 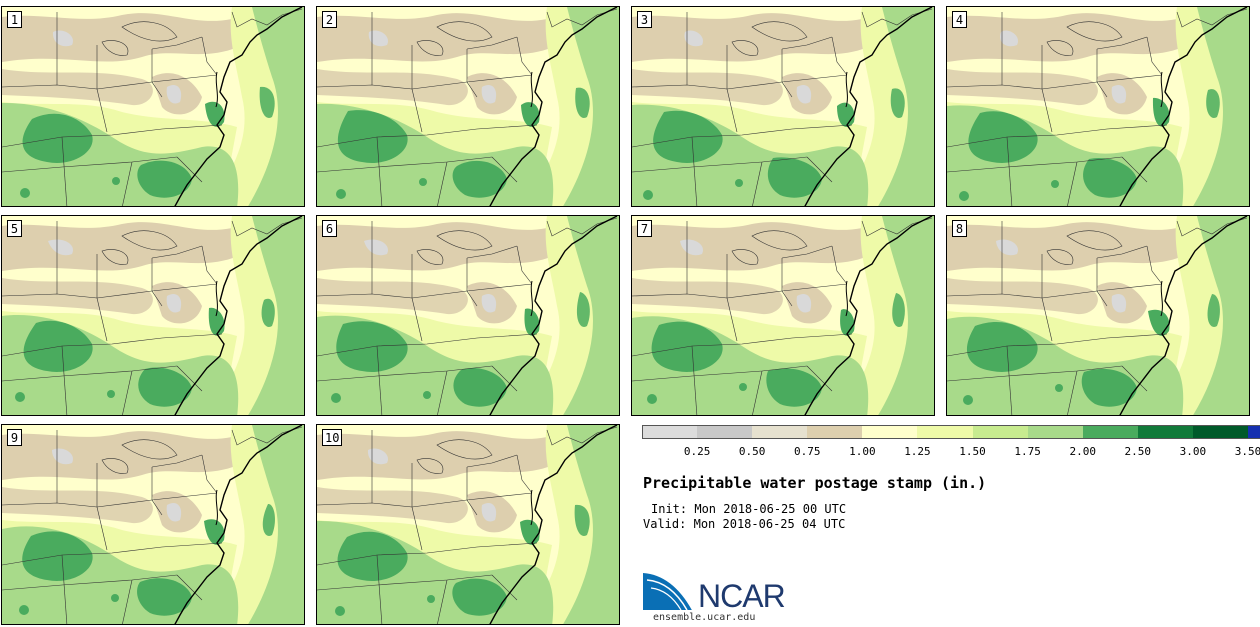 What do you see at coordinates (959, 228) in the screenshot?
I see `member-number-label: 8` at bounding box center [959, 228].